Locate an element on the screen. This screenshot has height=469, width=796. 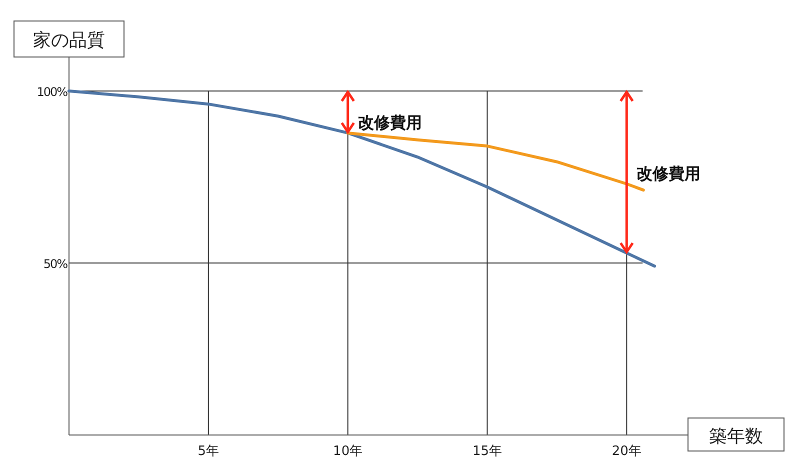
x-axis-title: 築年数 is located at coordinates (736, 436).